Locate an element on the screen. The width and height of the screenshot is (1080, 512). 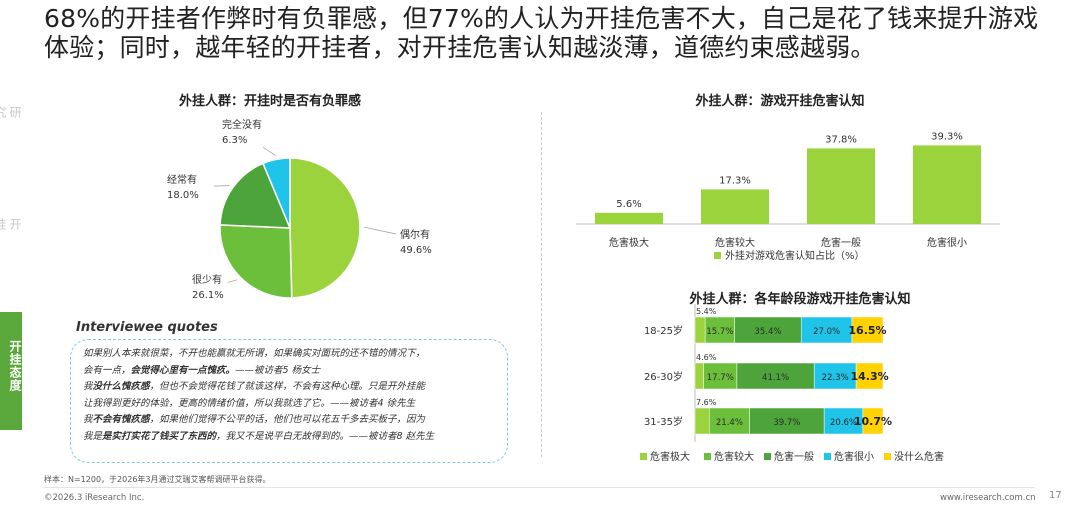
stack-segment-label: 20.6% is located at coordinates (843, 423).